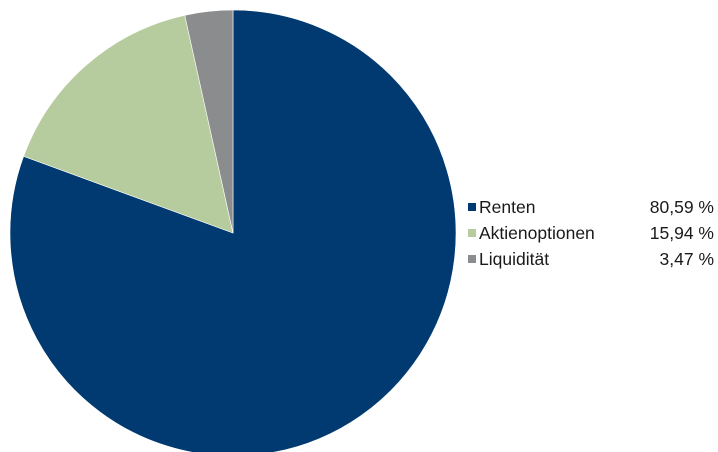 The image size is (718, 452). Describe the element at coordinates (507, 207) in the screenshot. I see `legend-label: Renten` at that location.